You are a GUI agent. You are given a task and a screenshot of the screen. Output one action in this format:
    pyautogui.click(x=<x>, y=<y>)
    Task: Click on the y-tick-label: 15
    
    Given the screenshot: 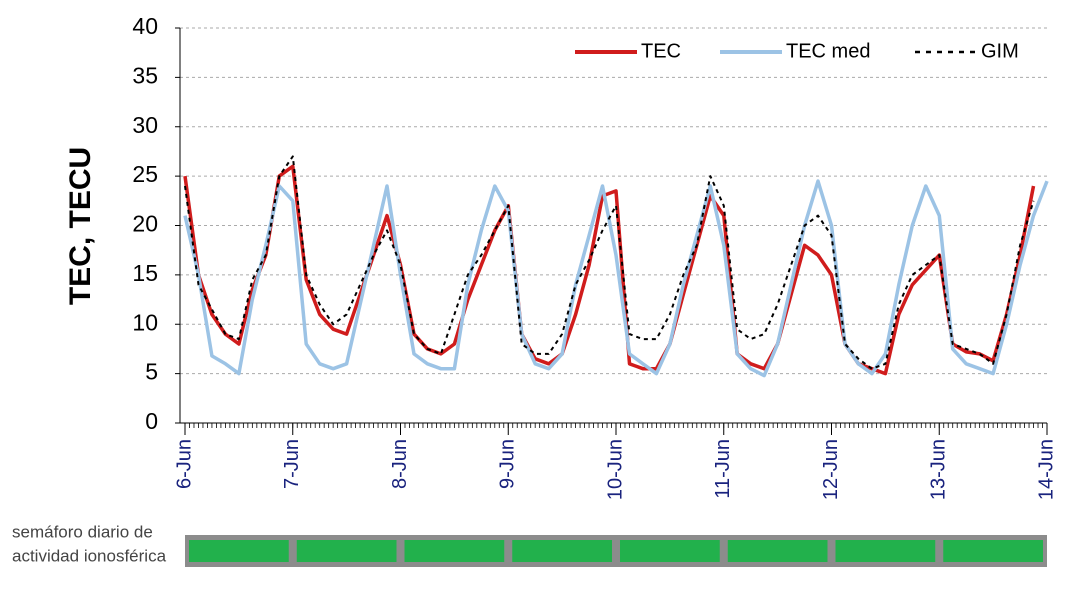 What is the action you would take?
    pyautogui.click(x=145, y=273)
    